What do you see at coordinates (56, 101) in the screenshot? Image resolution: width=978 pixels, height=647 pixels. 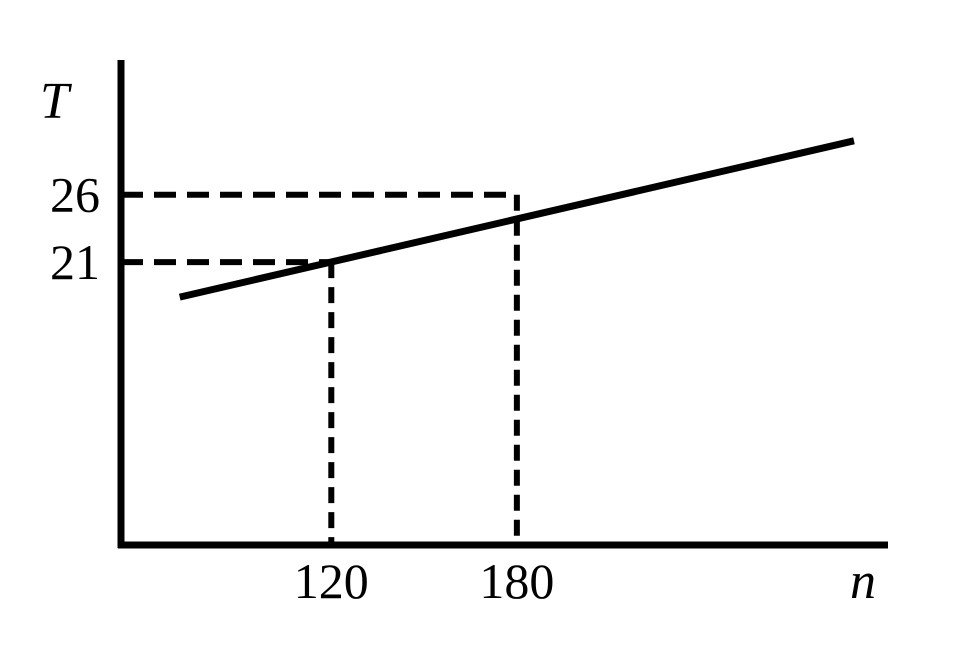 I see `y-axis-label: T` at bounding box center [56, 101].